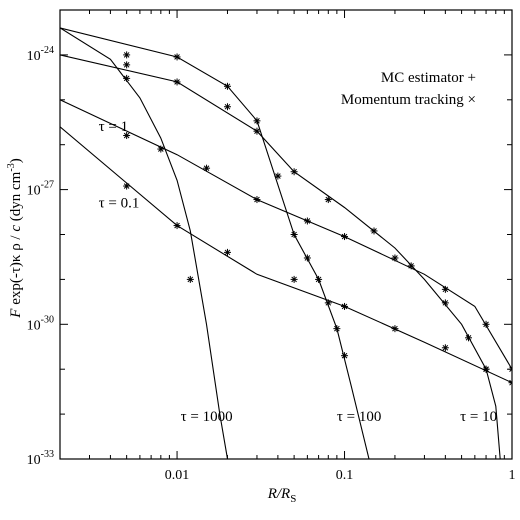 The image size is (520, 520). Describe the element at coordinates (282, 495) in the screenshot. I see `x-axis-label: R/RS` at that location.